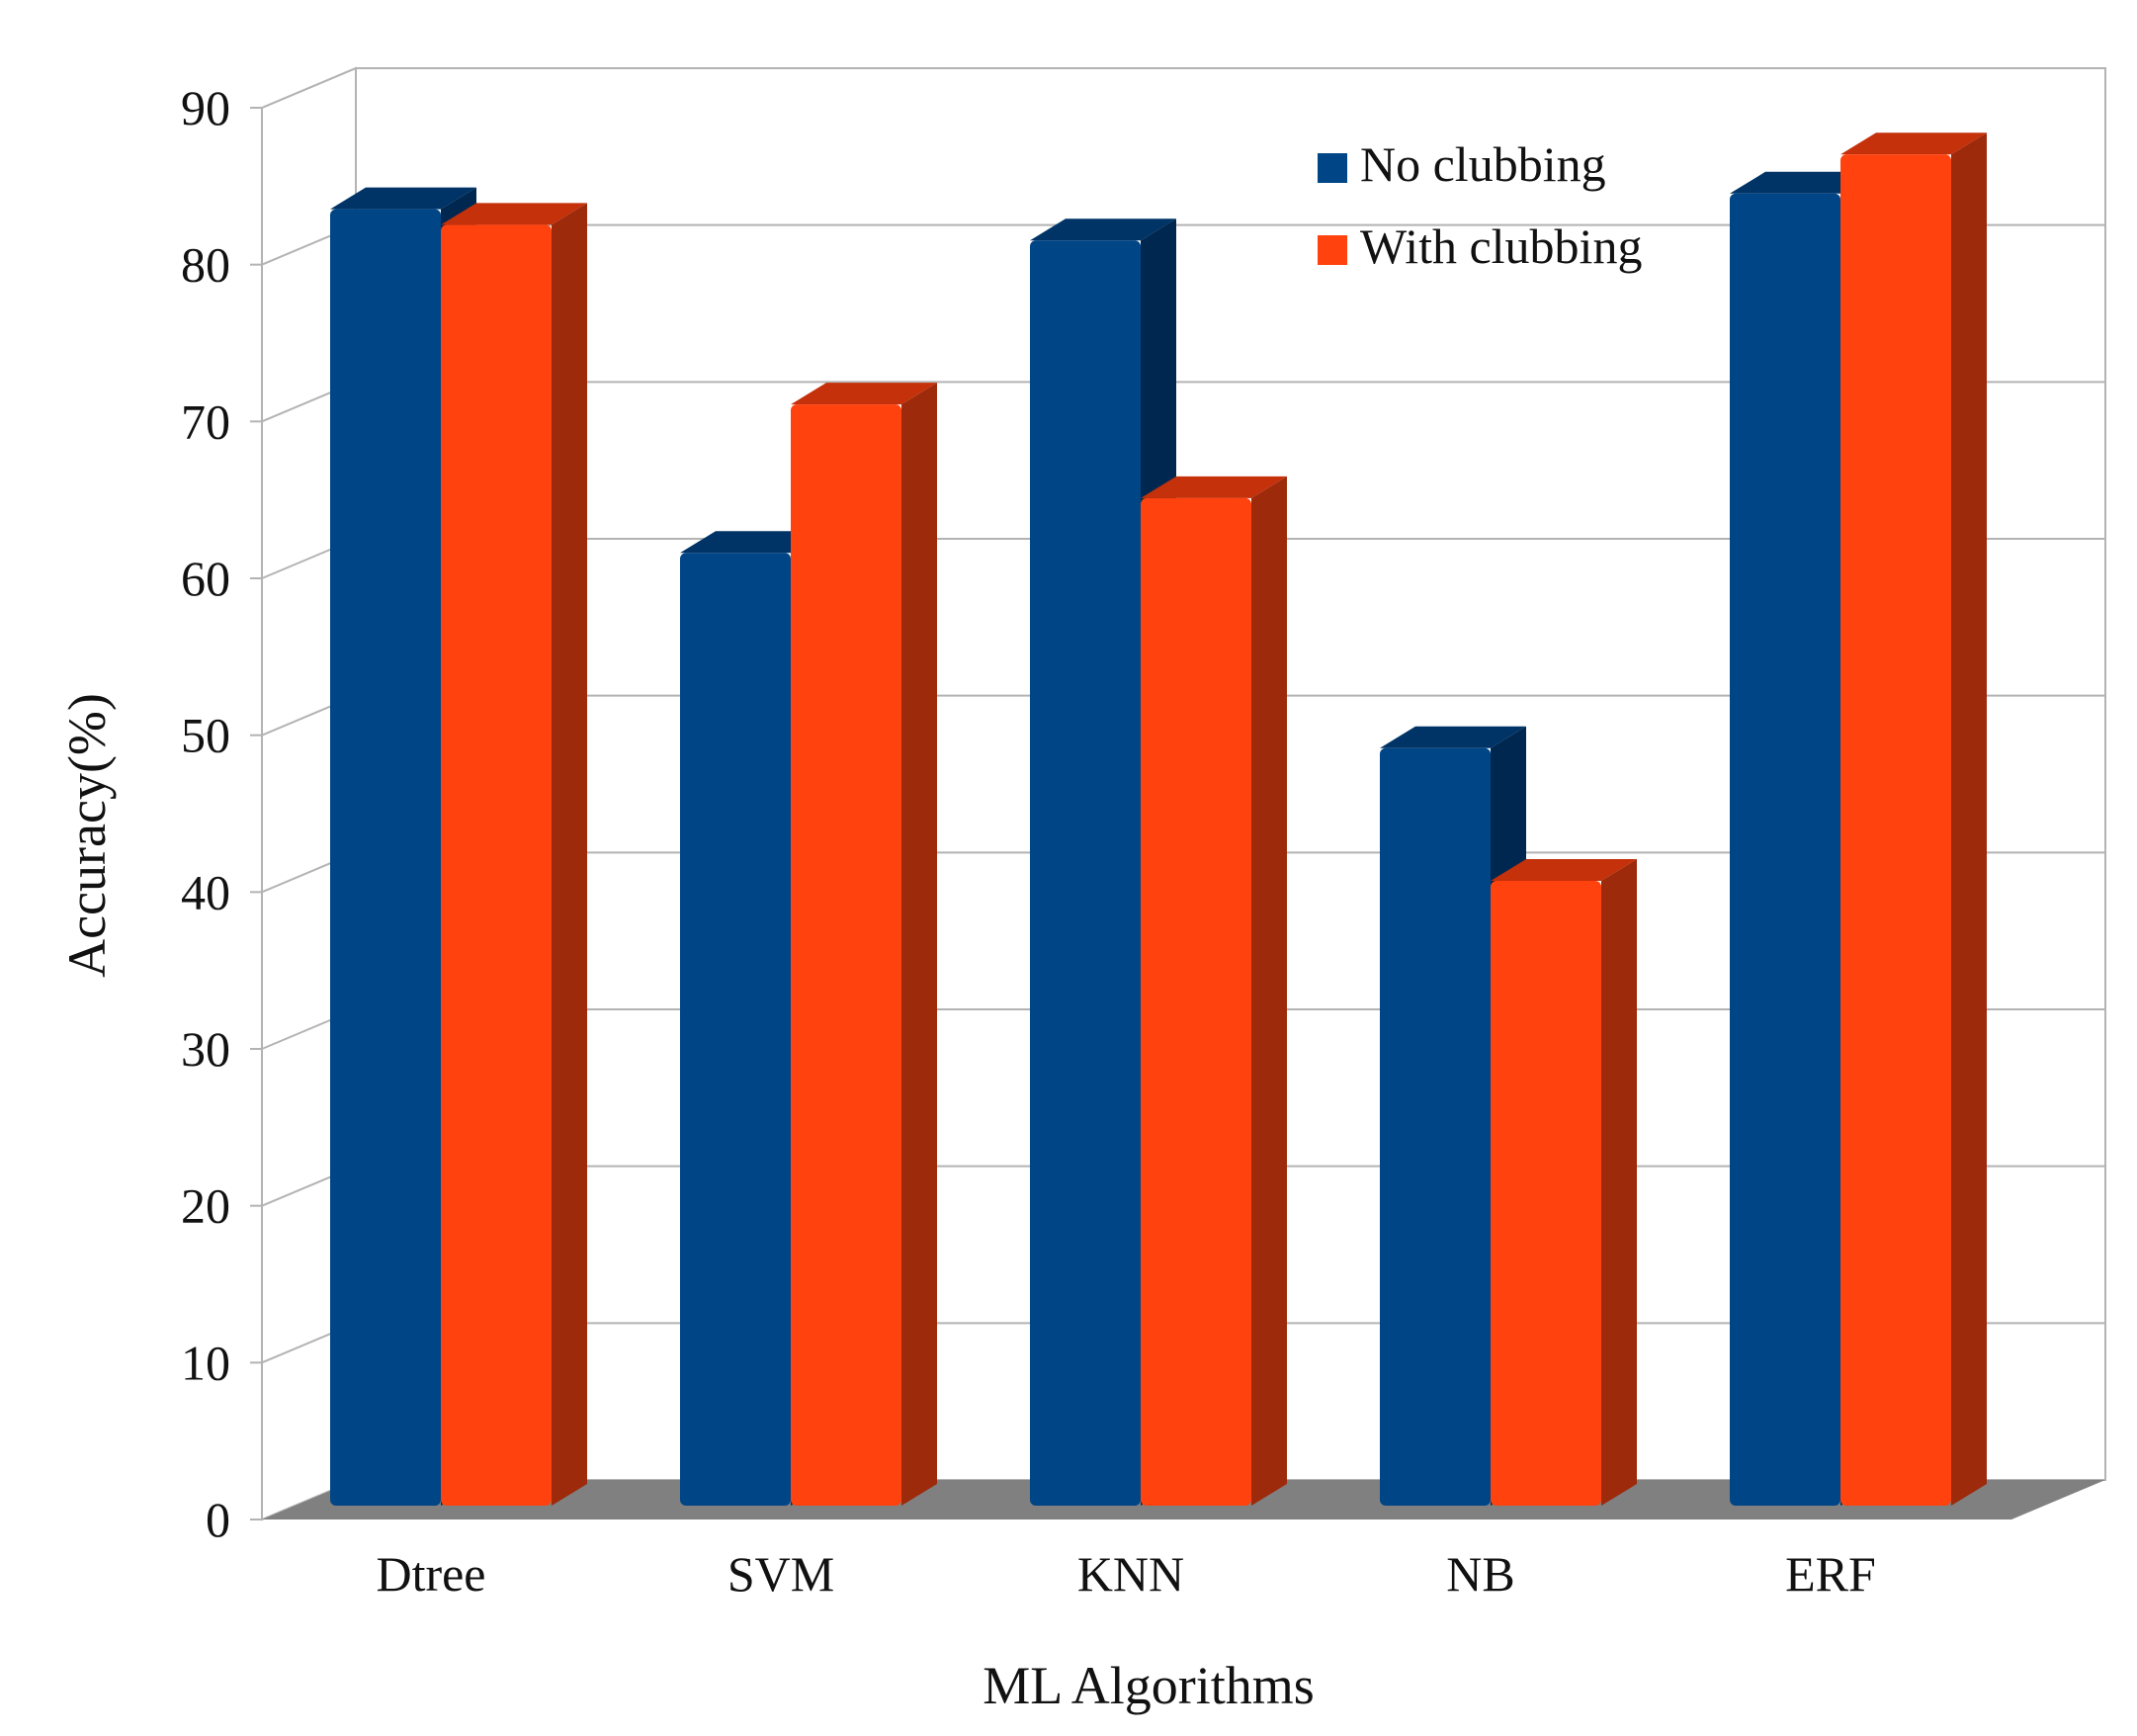  Describe the element at coordinates (205, 421) in the screenshot. I see `y-tick-label: 70` at that location.